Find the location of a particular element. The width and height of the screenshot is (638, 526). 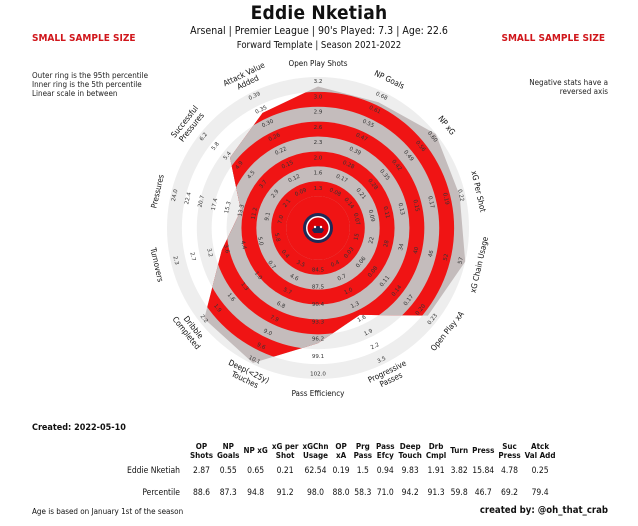

column-header: Turn is located at coordinates (459, 451).